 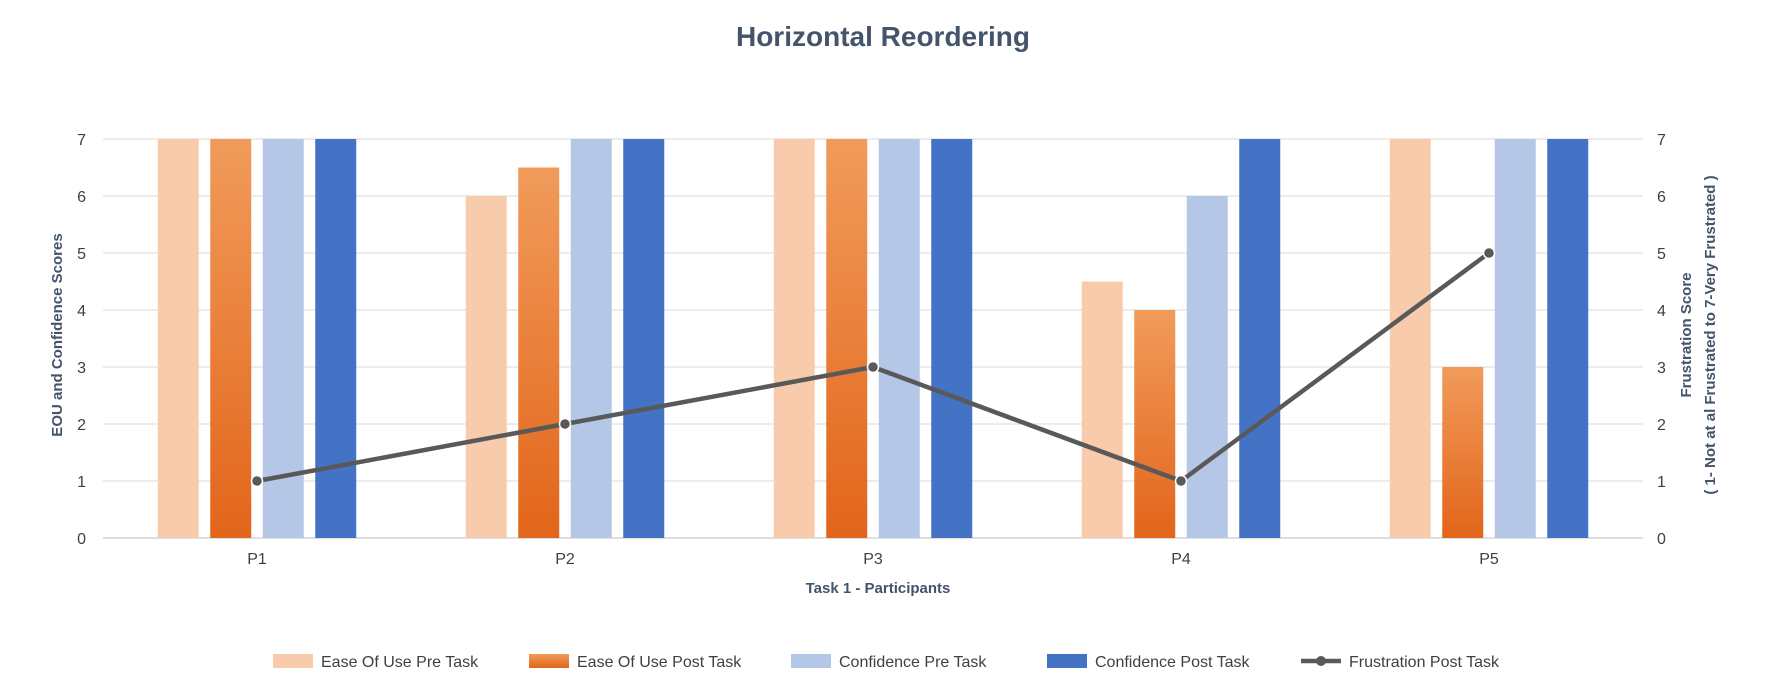 I want to click on legend-label: Frustration Post Task, so click(x=1424, y=662).